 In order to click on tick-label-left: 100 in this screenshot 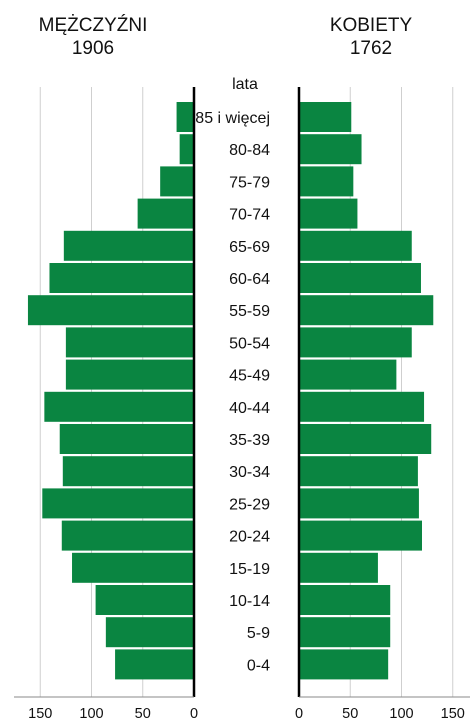, I will do `click(91, 714)`.